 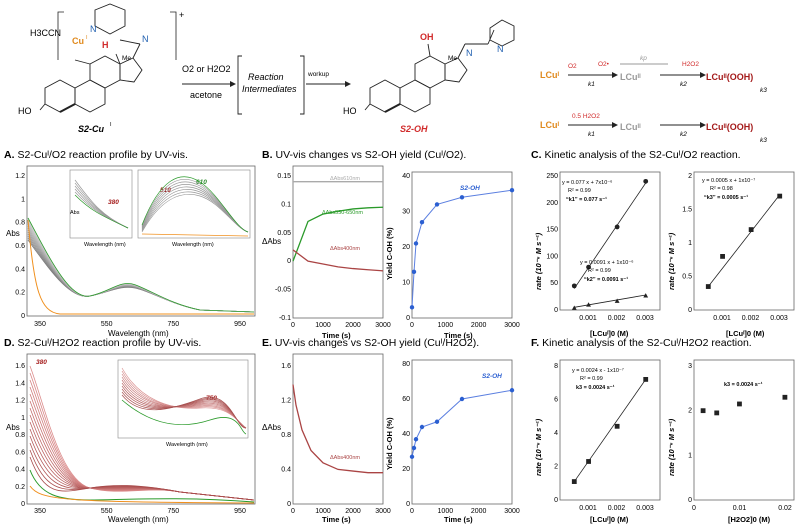 I want to click on panel-a-inset2, so click(x=194, y=204).